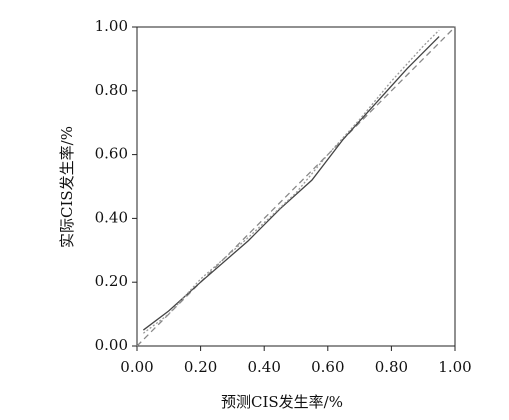 The image size is (509, 420). I want to click on y-axis-label: 实际CIS发生率/%, so click(67, 187).